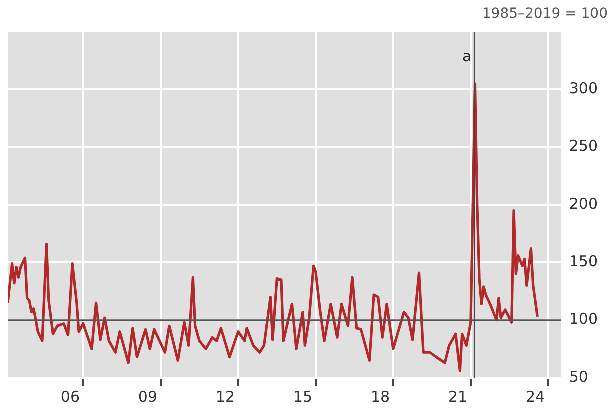 The width and height of the screenshot is (610, 410). I want to click on y-tick-label: 150, so click(583, 261).